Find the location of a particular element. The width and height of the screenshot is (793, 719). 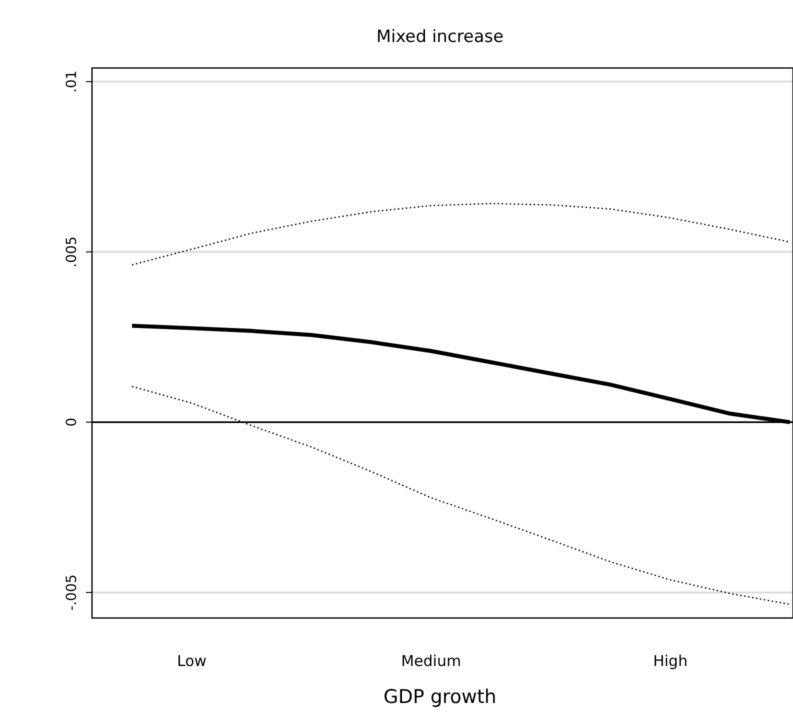

x-tick-label: Low is located at coordinates (192, 661).